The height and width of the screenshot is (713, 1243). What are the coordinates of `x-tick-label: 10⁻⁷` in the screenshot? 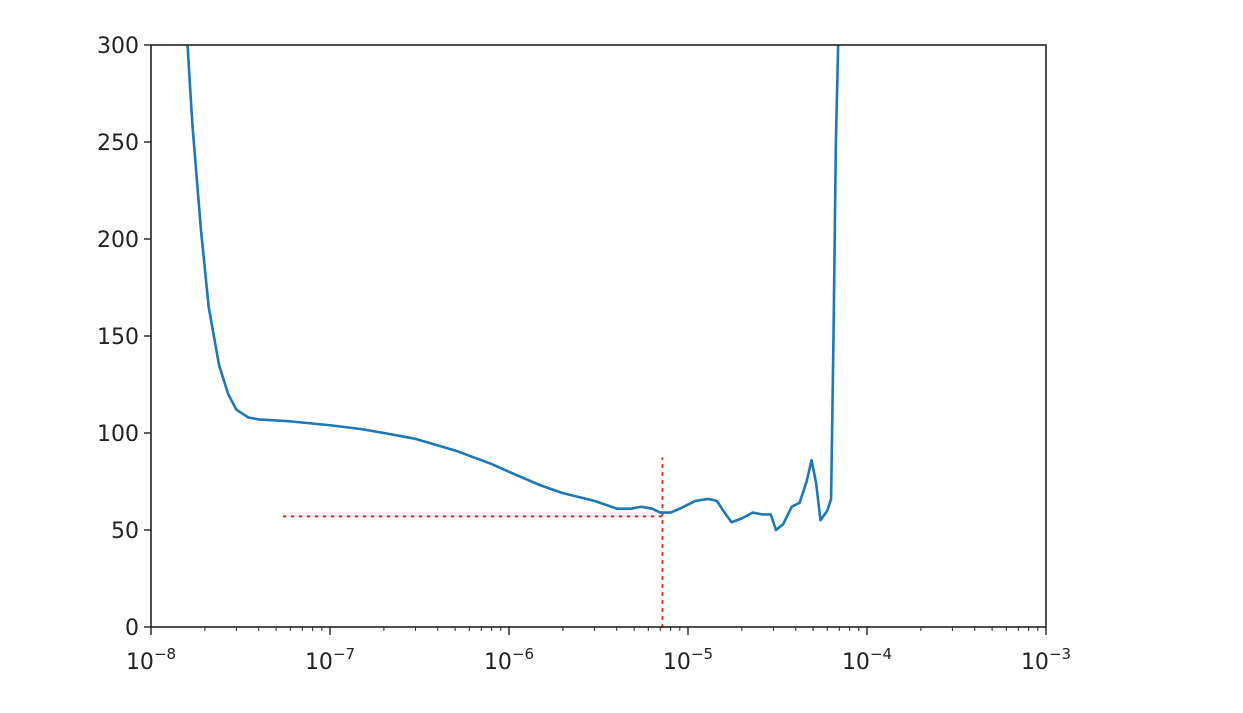 It's located at (330, 660).